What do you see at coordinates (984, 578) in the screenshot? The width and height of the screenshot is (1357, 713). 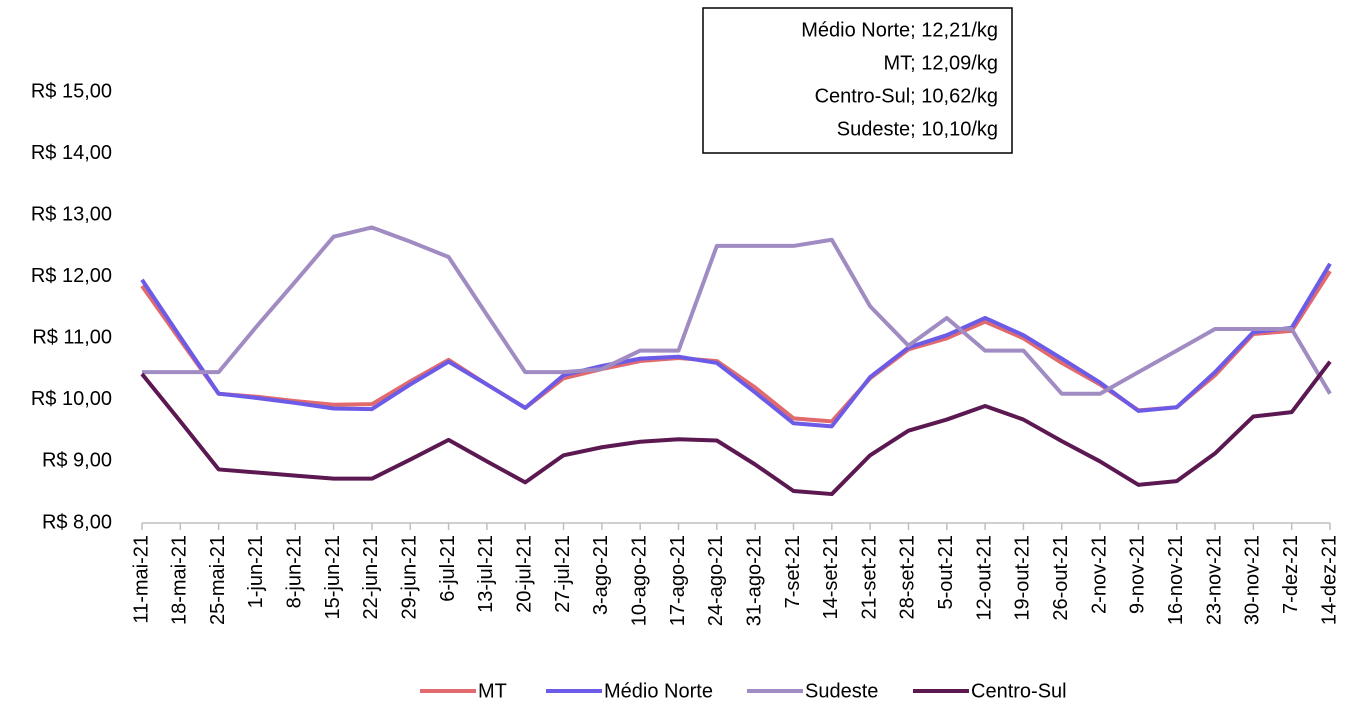 I see `x-tick-label: 12-out-21` at bounding box center [984, 578].